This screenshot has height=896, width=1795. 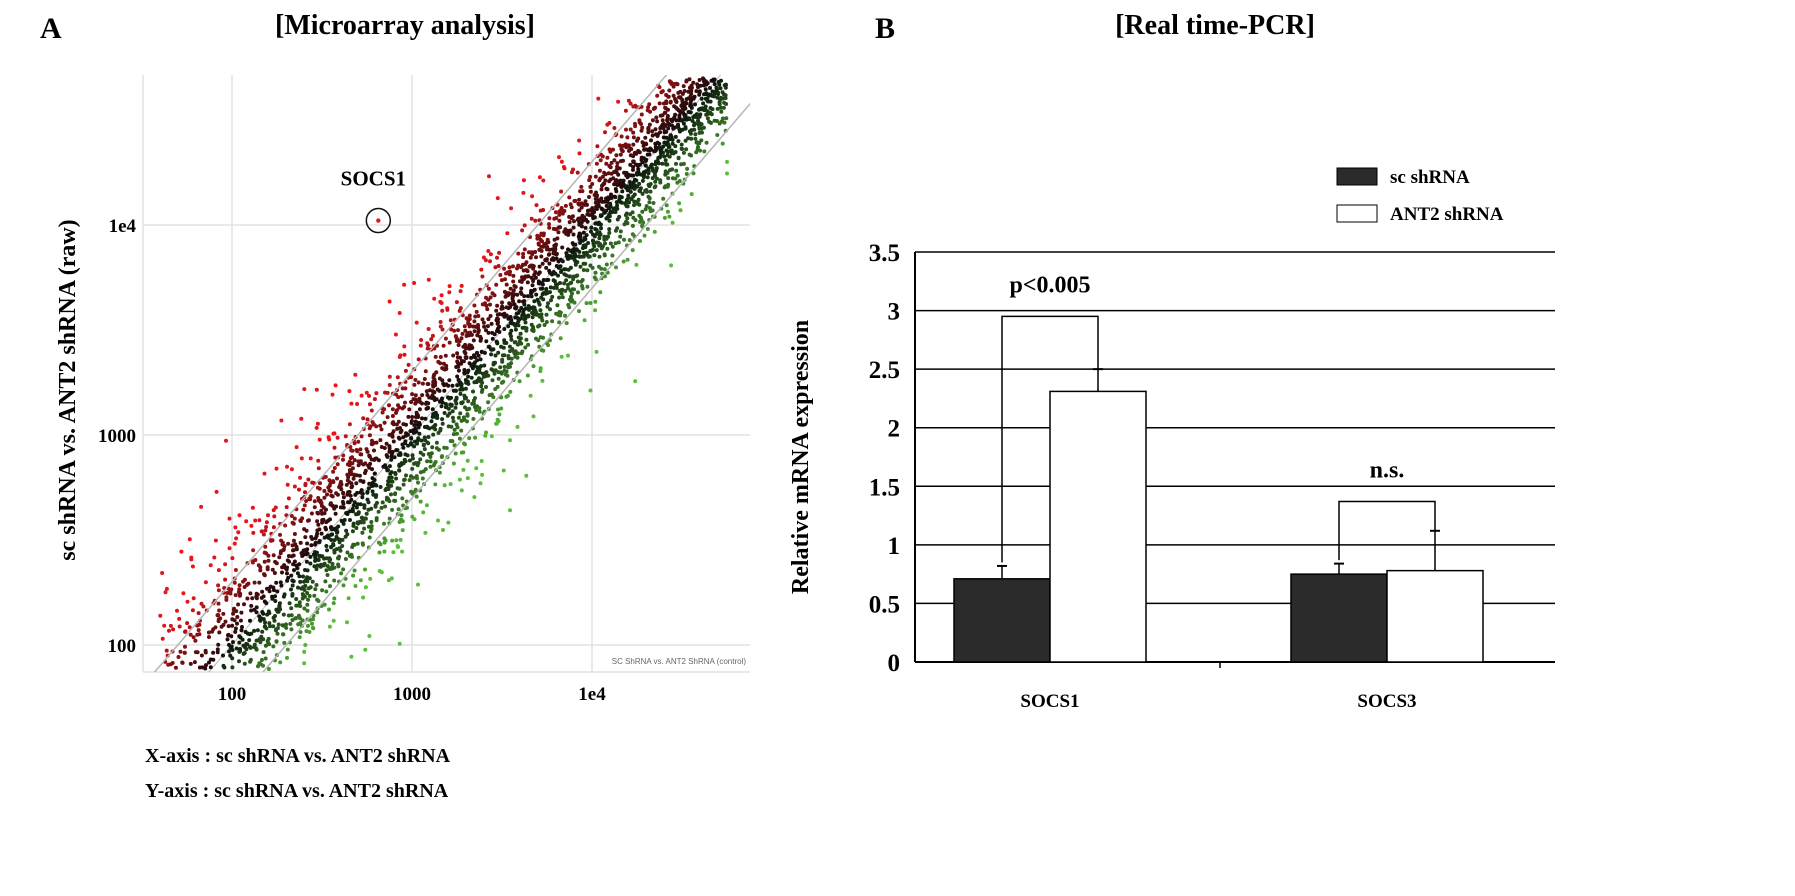 I want to click on bar-socs3-ant2-shrna, so click(x=1435, y=616).